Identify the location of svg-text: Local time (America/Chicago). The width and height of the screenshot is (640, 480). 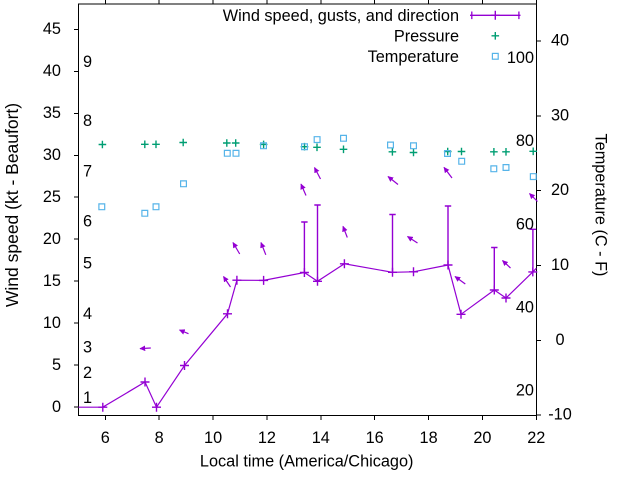
(307, 461).